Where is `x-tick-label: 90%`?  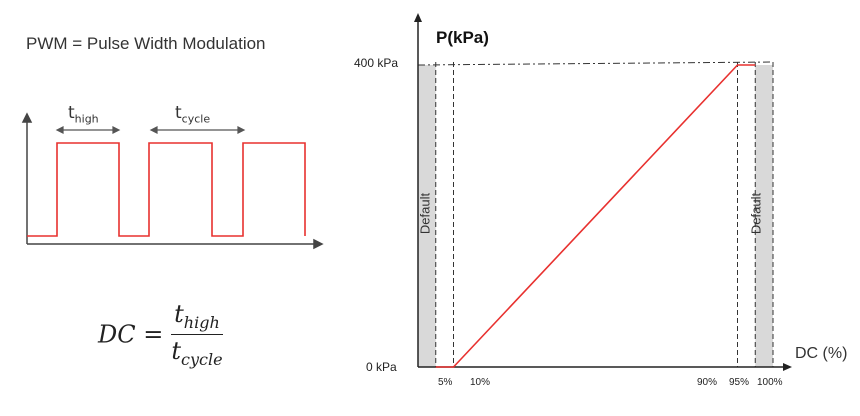
x-tick-label: 90% is located at coordinates (707, 382).